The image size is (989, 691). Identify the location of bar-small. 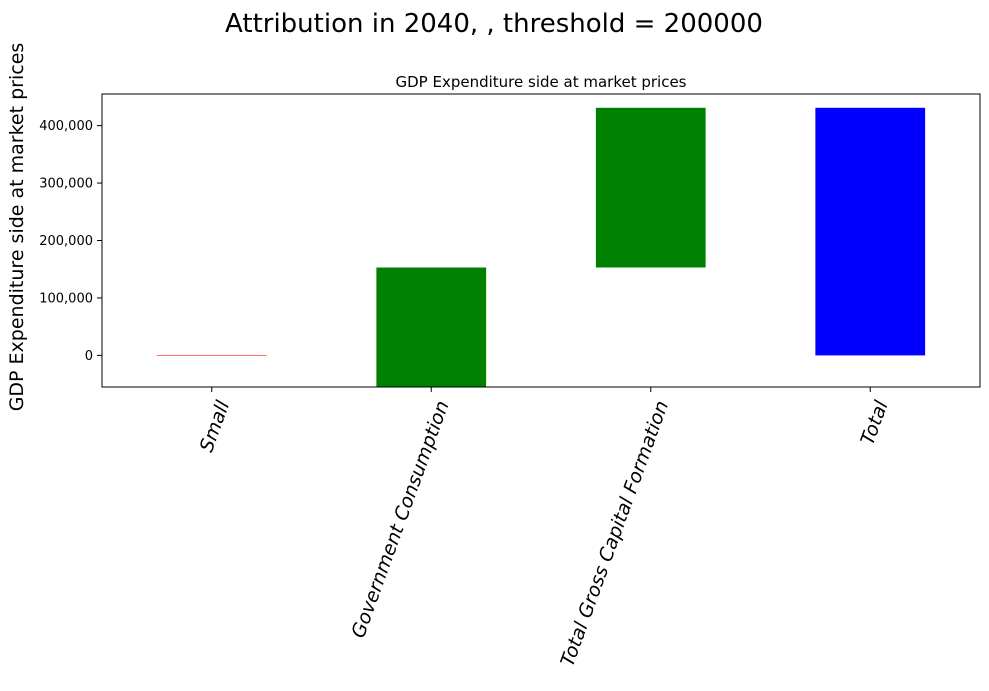
(211, 355).